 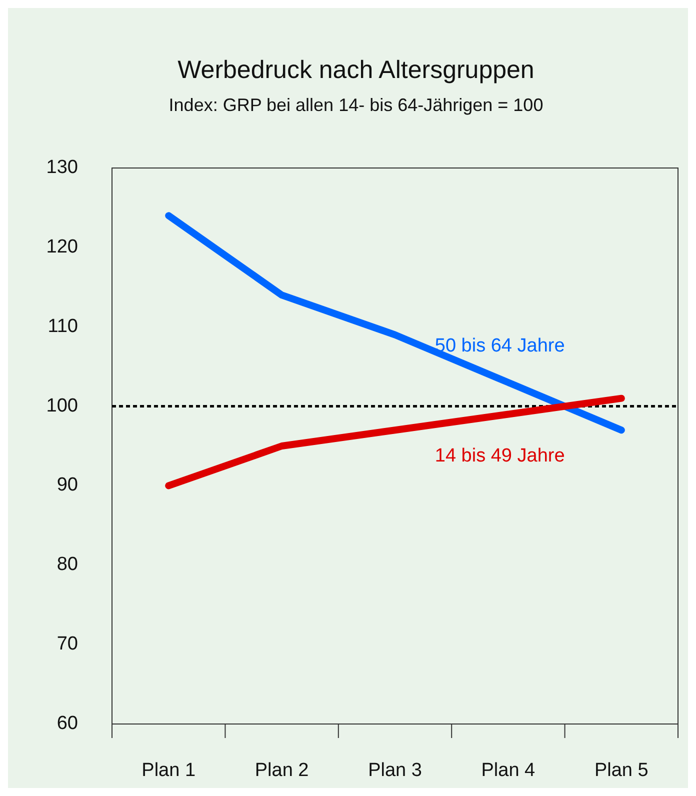 What do you see at coordinates (508, 770) in the screenshot?
I see `x-tick-label: Plan 4` at bounding box center [508, 770].